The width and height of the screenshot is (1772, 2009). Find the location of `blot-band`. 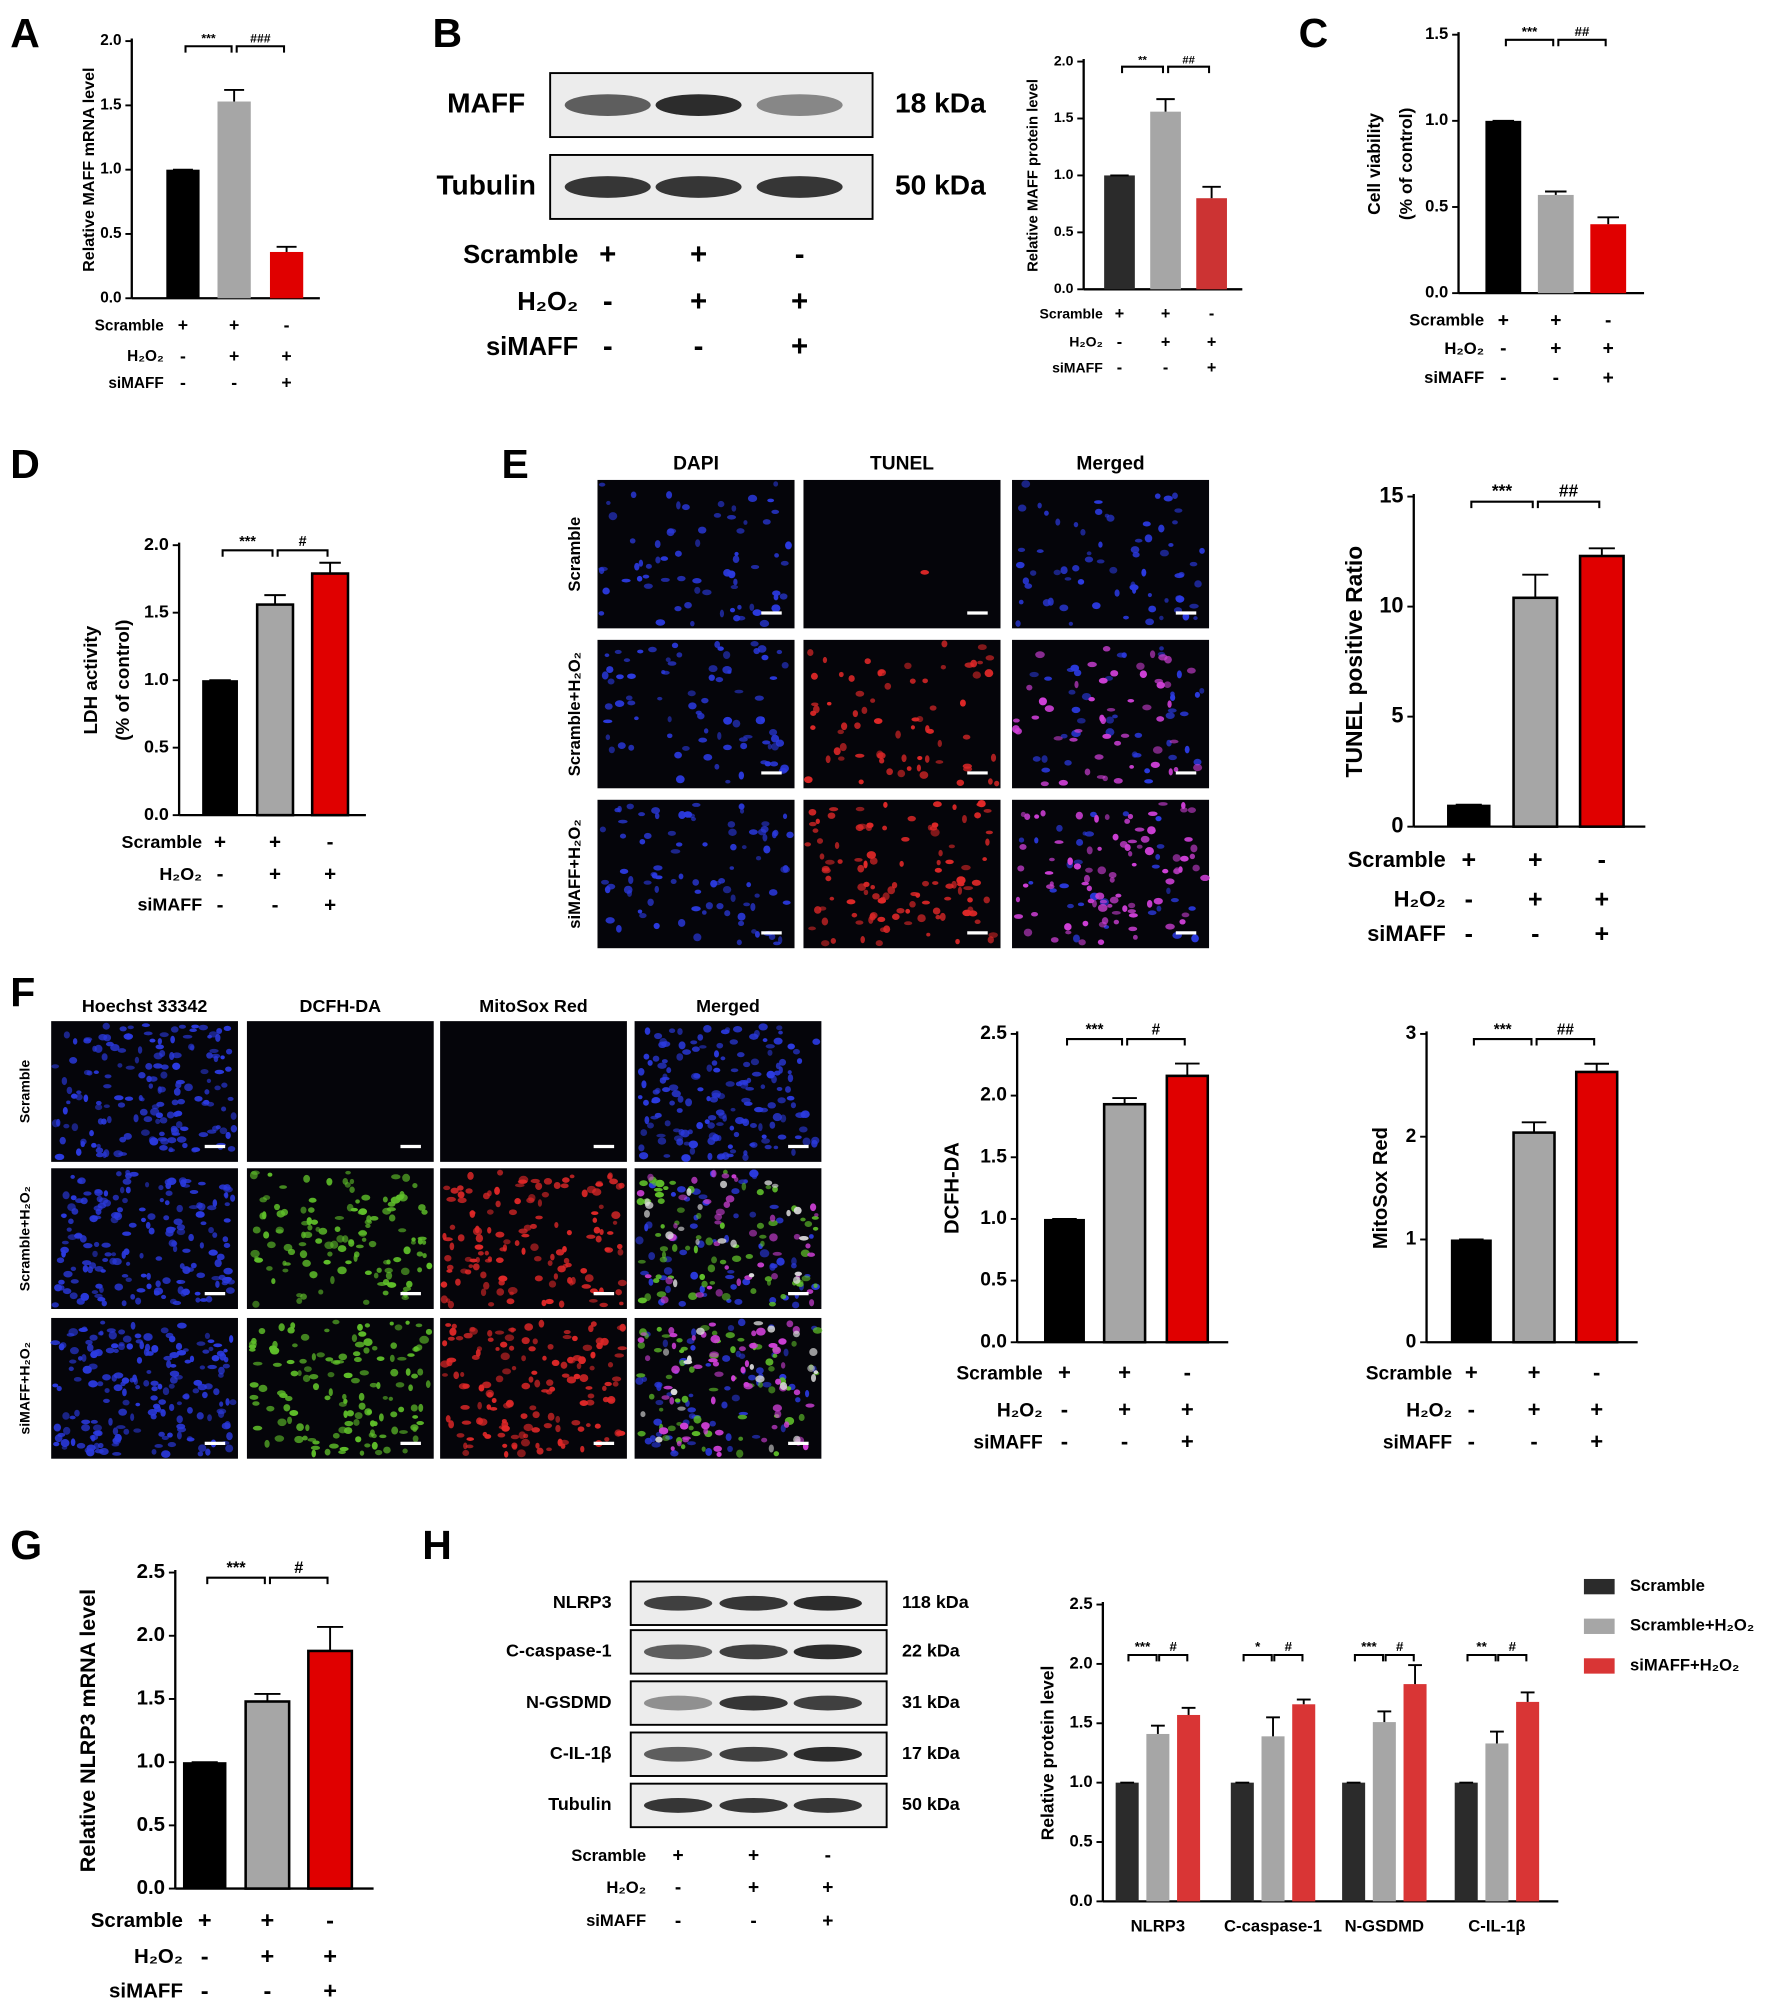

blot-band is located at coordinates (698, 187).